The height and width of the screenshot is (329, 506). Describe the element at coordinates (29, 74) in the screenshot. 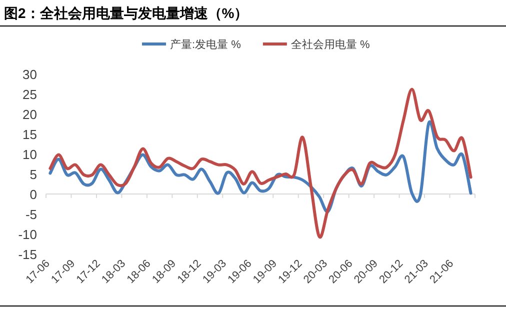

I see `y-tick-label: 30` at that location.